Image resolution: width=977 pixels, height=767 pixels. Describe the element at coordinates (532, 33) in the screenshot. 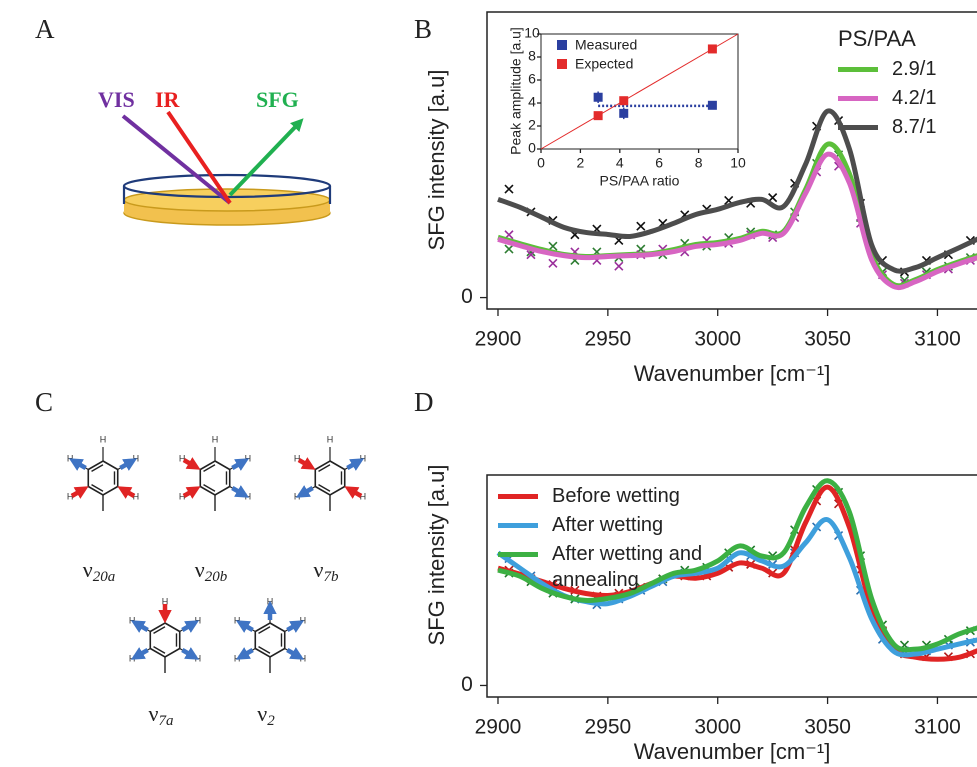

I see `y-tick-label: 10` at that location.